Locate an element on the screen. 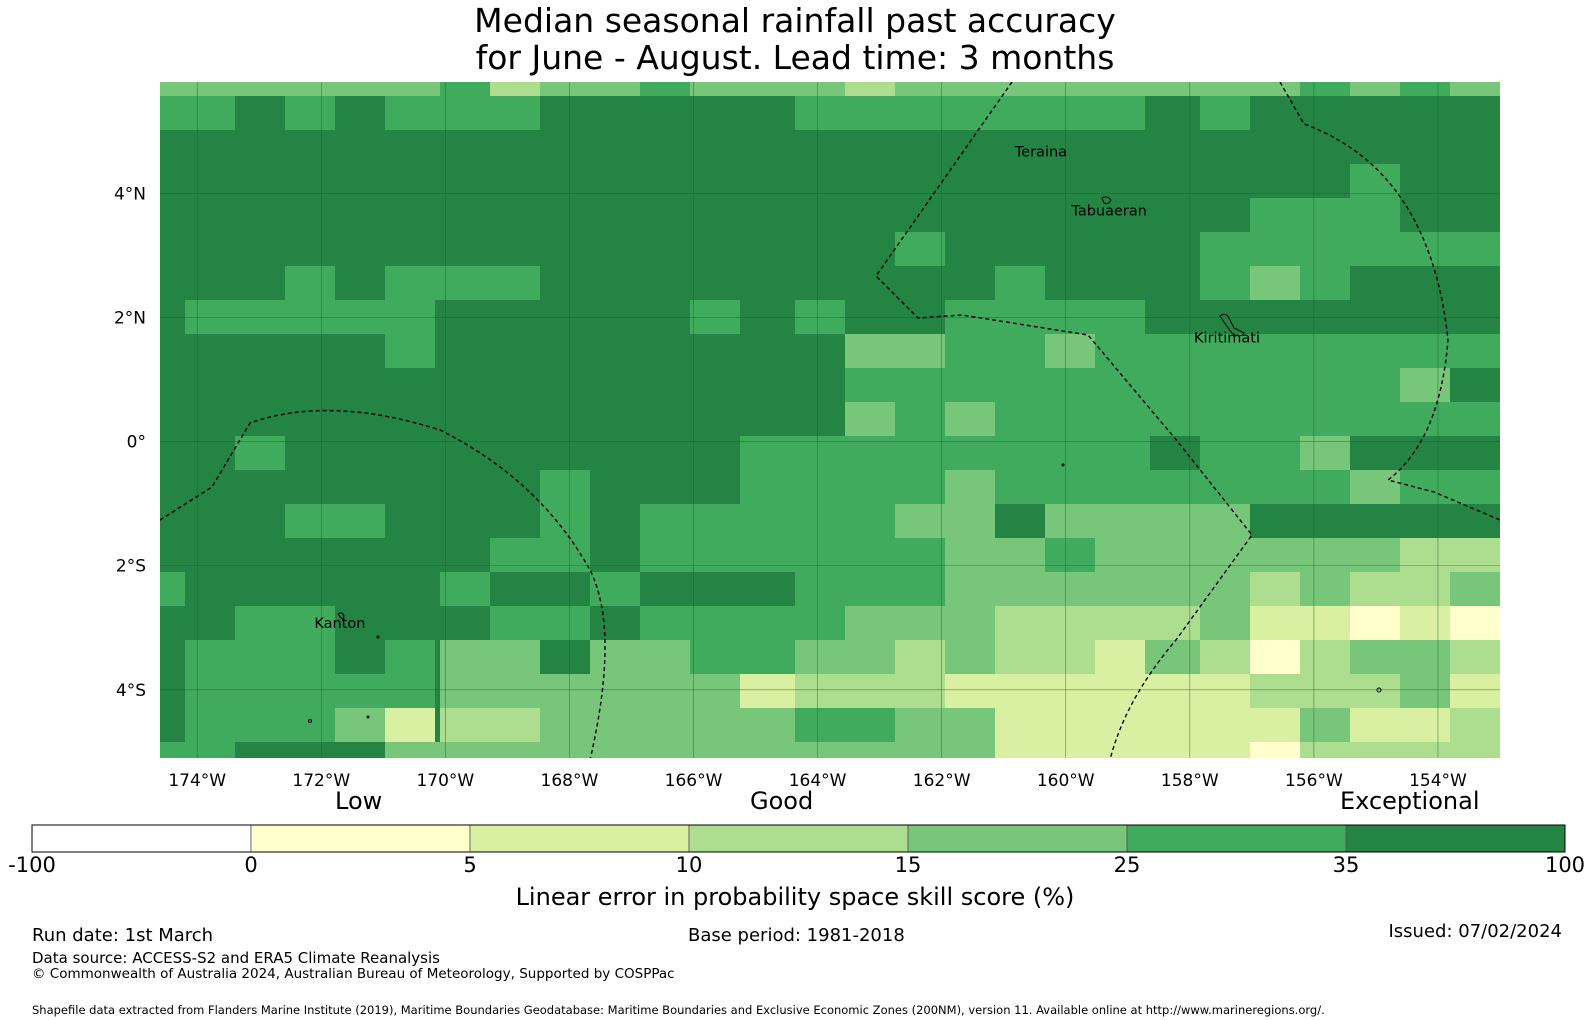  run-date: Run date: 1st March is located at coordinates (123, 935).